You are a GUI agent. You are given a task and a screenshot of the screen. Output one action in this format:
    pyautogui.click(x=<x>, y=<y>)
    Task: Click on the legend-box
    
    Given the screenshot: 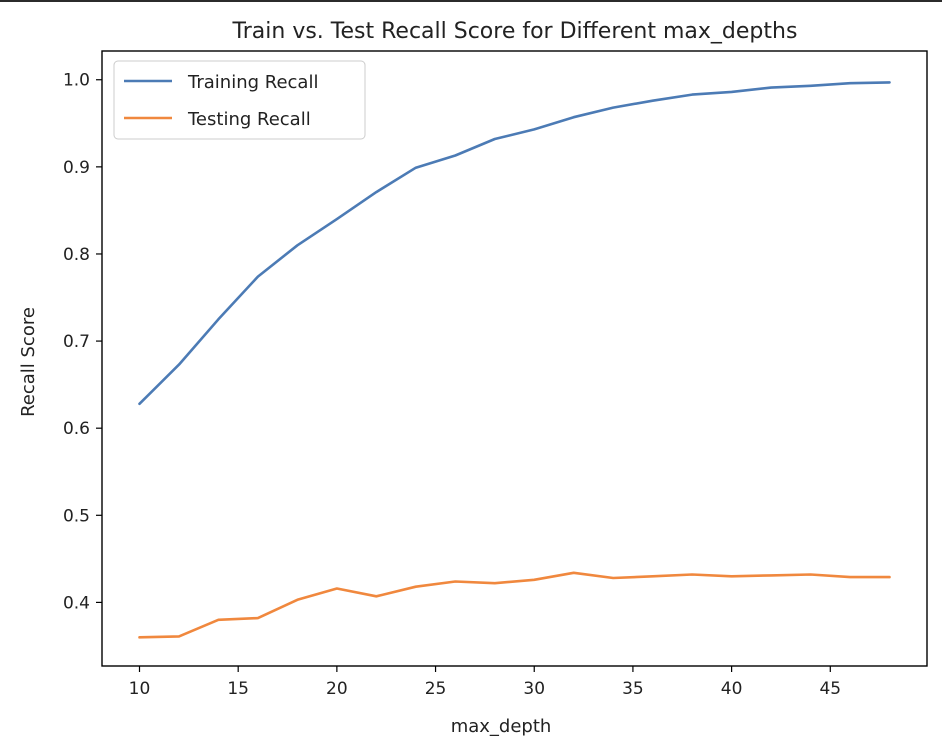 What is the action you would take?
    pyautogui.click(x=239, y=100)
    